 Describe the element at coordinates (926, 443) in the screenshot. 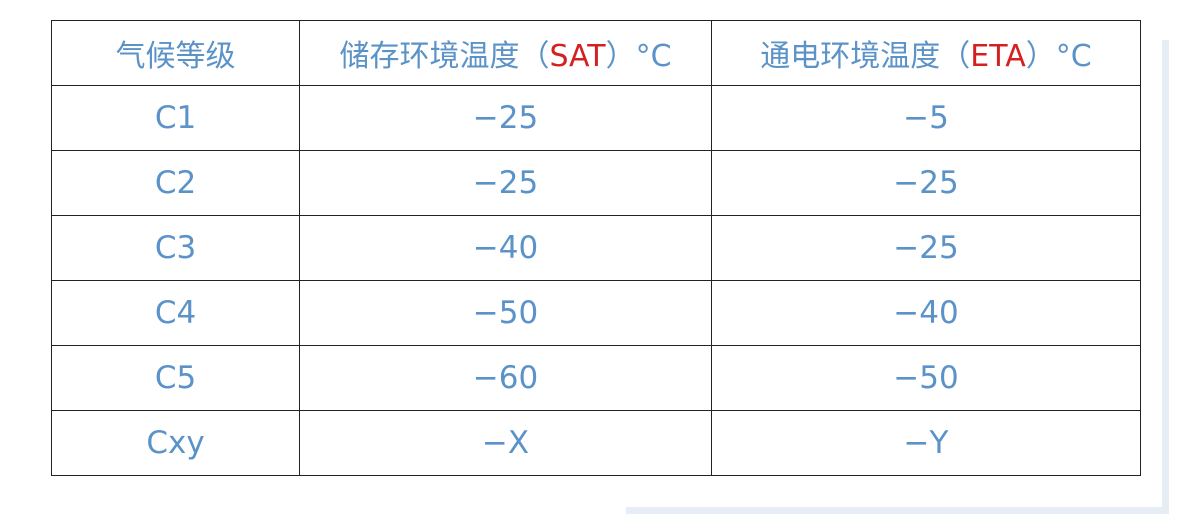

I see `cell-operating-temp: −Y` at that location.